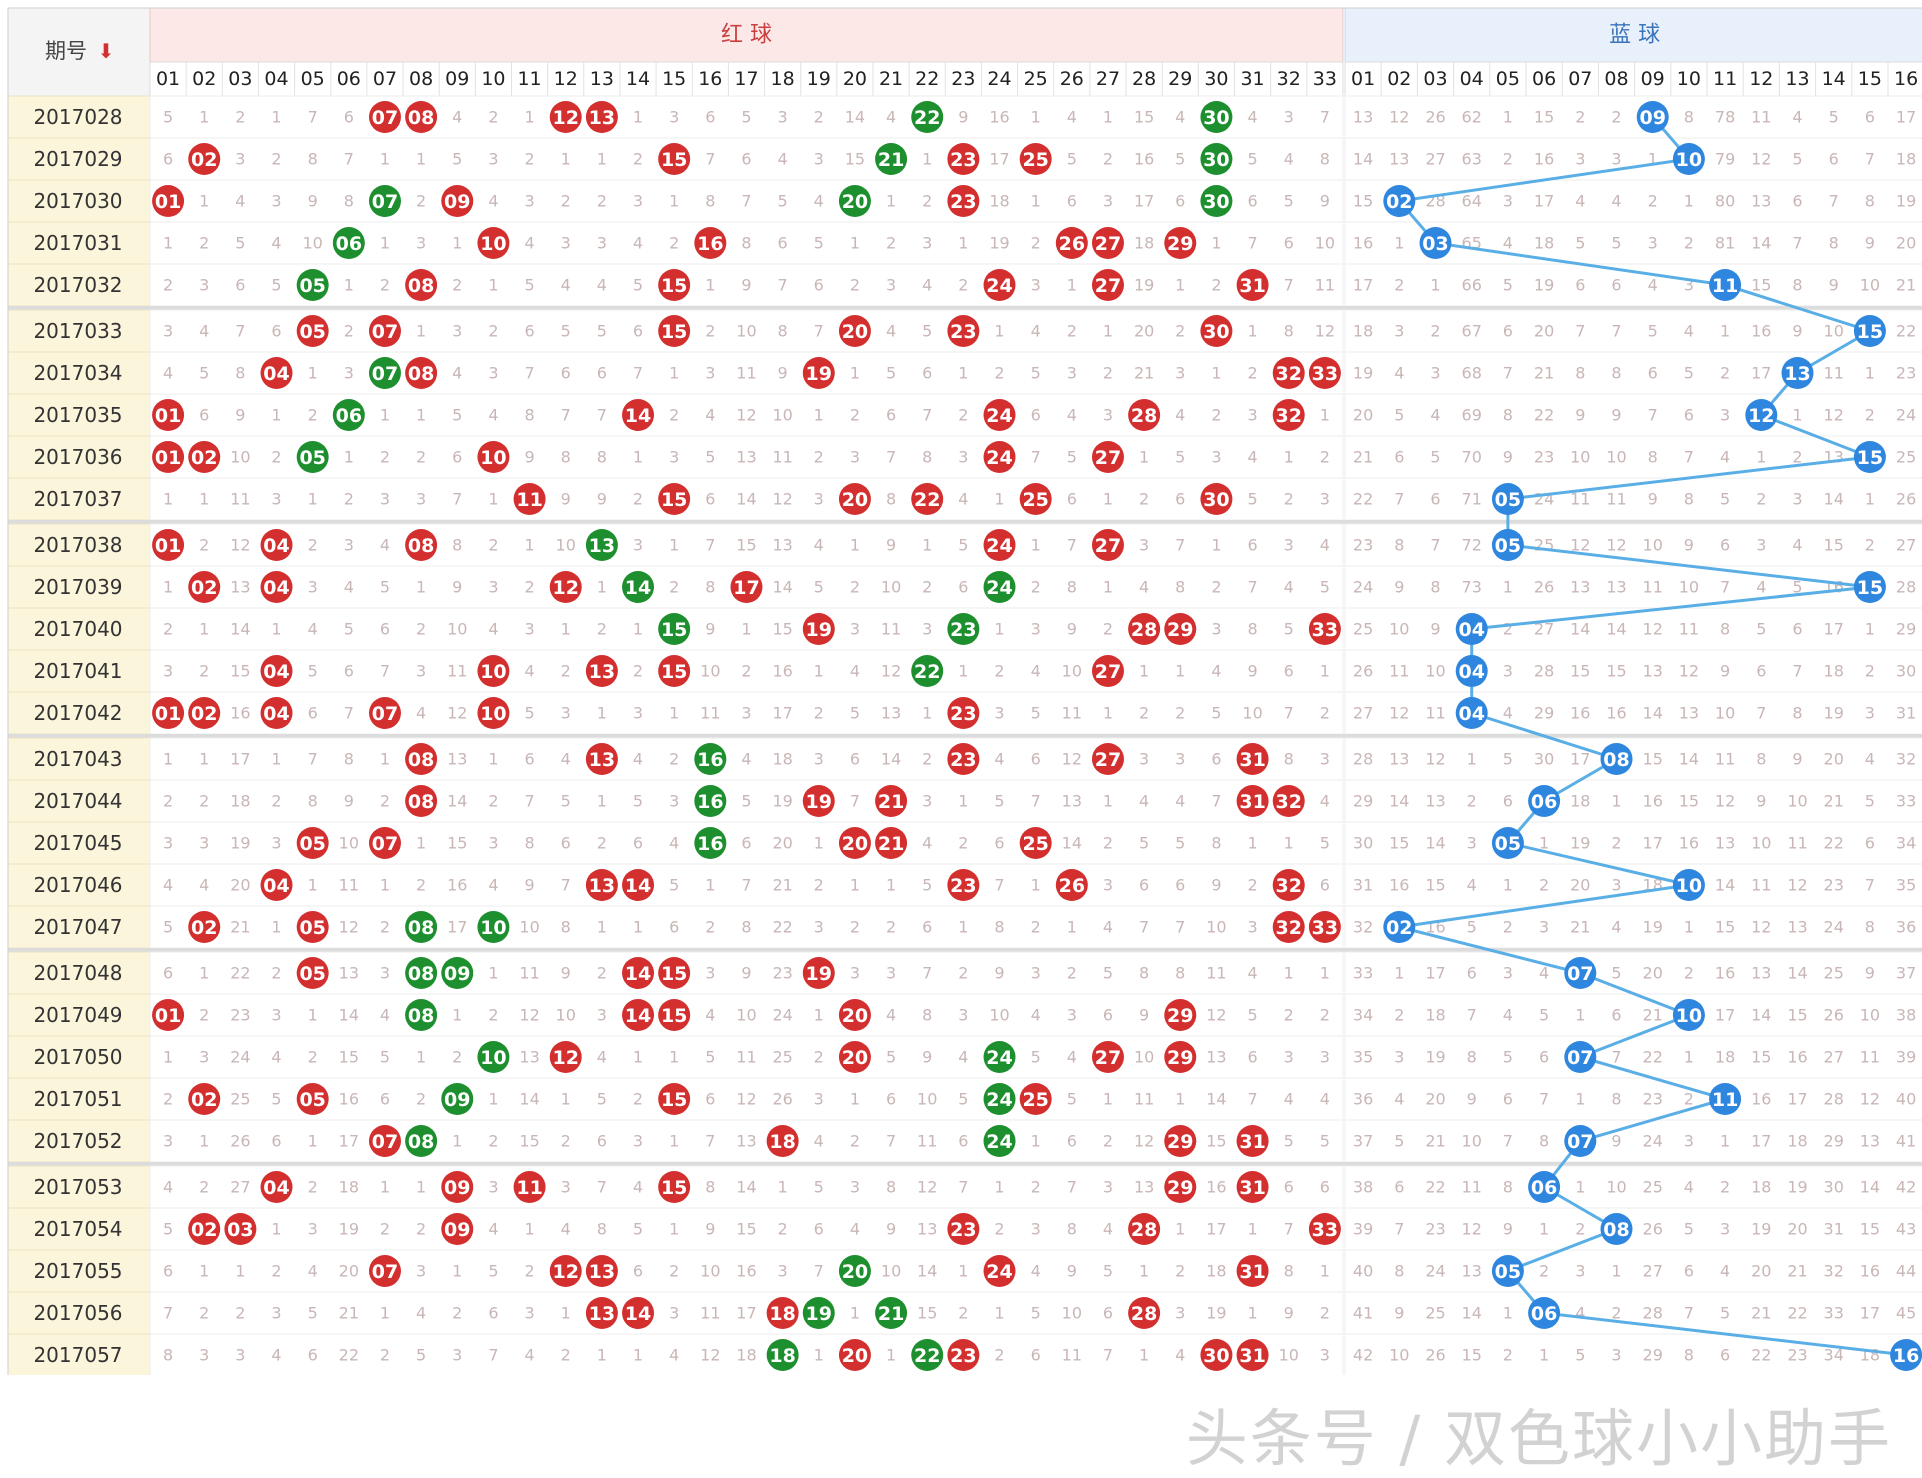 Image resolution: width=1922 pixels, height=1478 pixels. What do you see at coordinates (1180, 79) in the screenshot?
I see `red-column-number: 29` at bounding box center [1180, 79].